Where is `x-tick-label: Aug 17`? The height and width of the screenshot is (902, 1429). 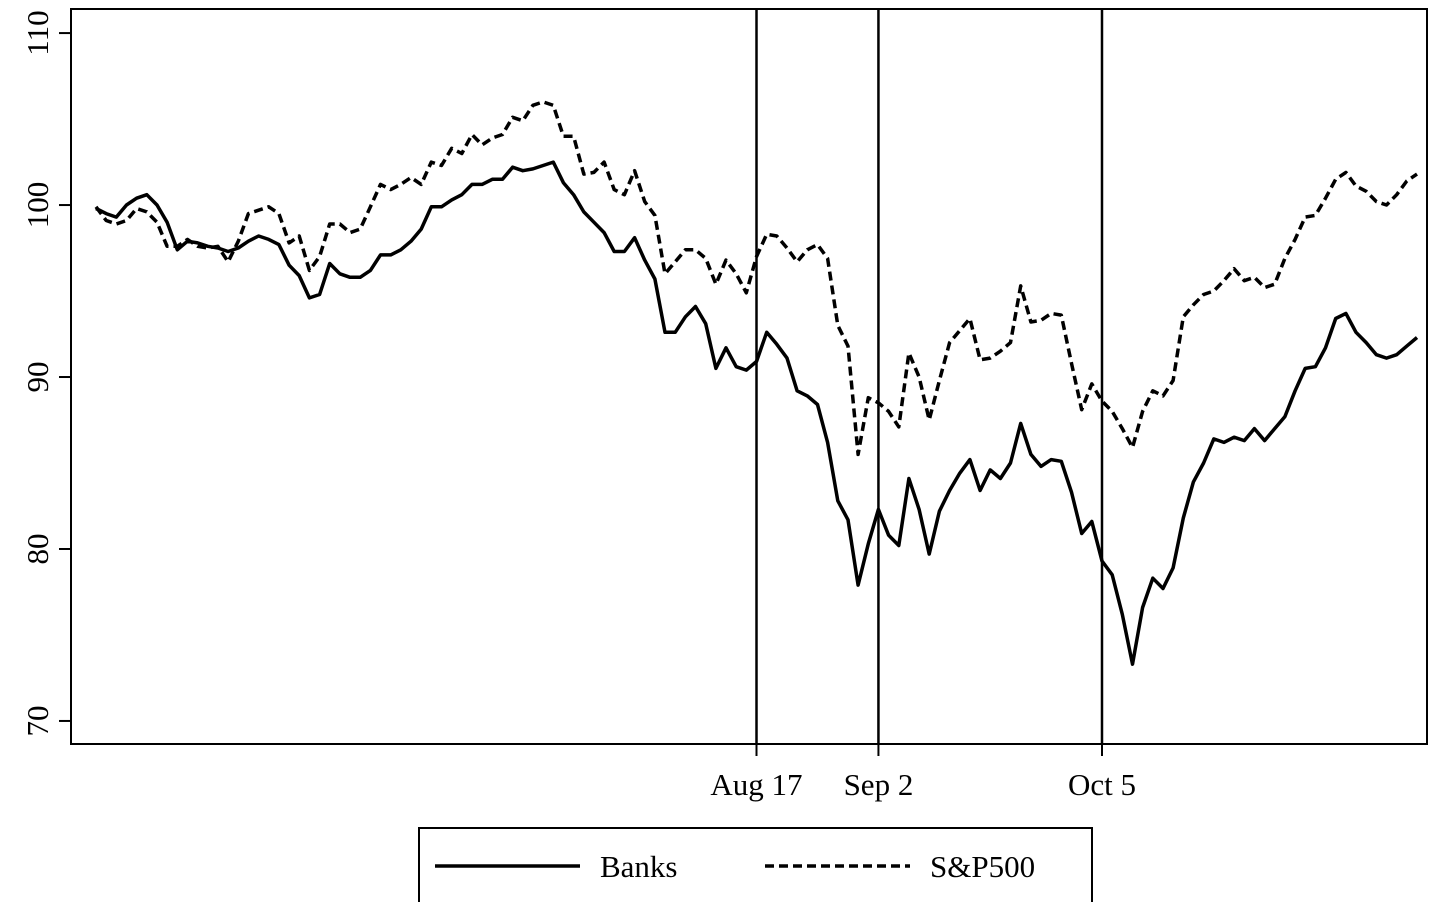
x-tick-label: Aug 17 is located at coordinates (756, 784).